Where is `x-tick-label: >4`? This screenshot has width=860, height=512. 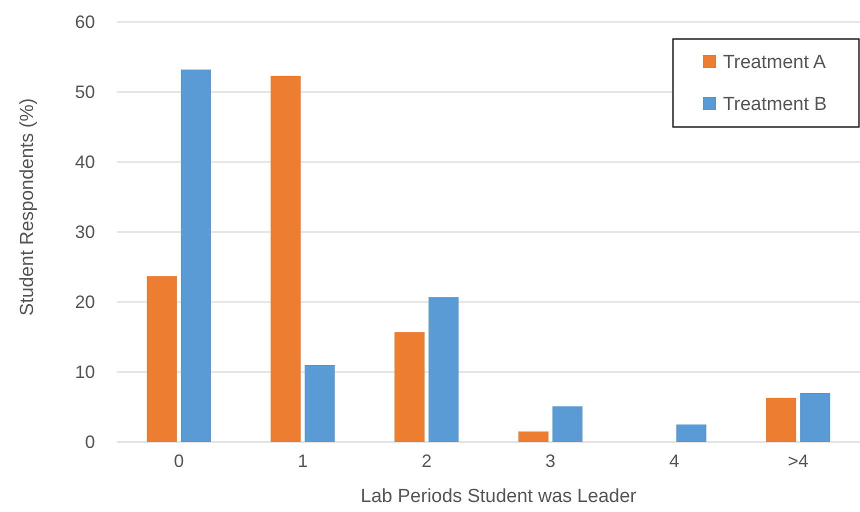
x-tick-label: >4 is located at coordinates (798, 460).